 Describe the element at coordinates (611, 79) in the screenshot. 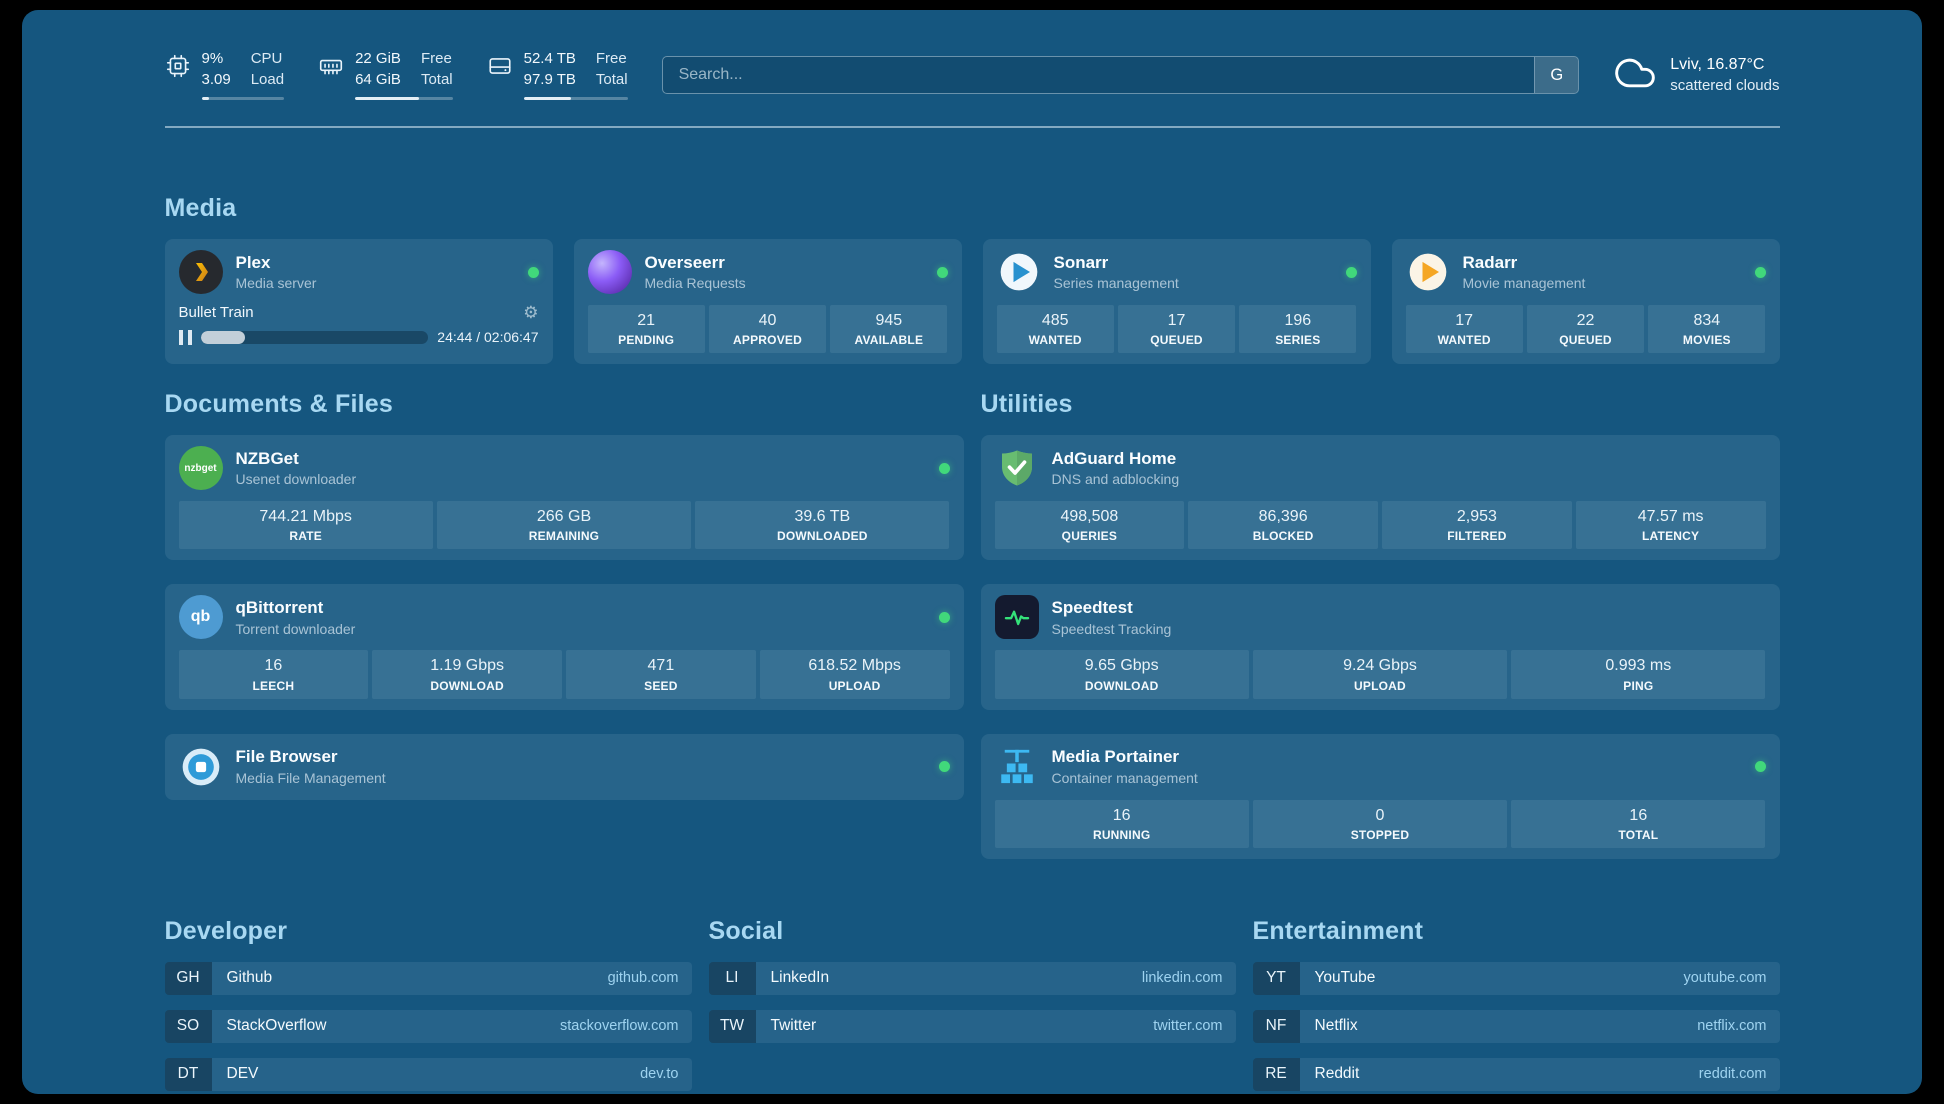

I see `disk-total-label: Total` at that location.